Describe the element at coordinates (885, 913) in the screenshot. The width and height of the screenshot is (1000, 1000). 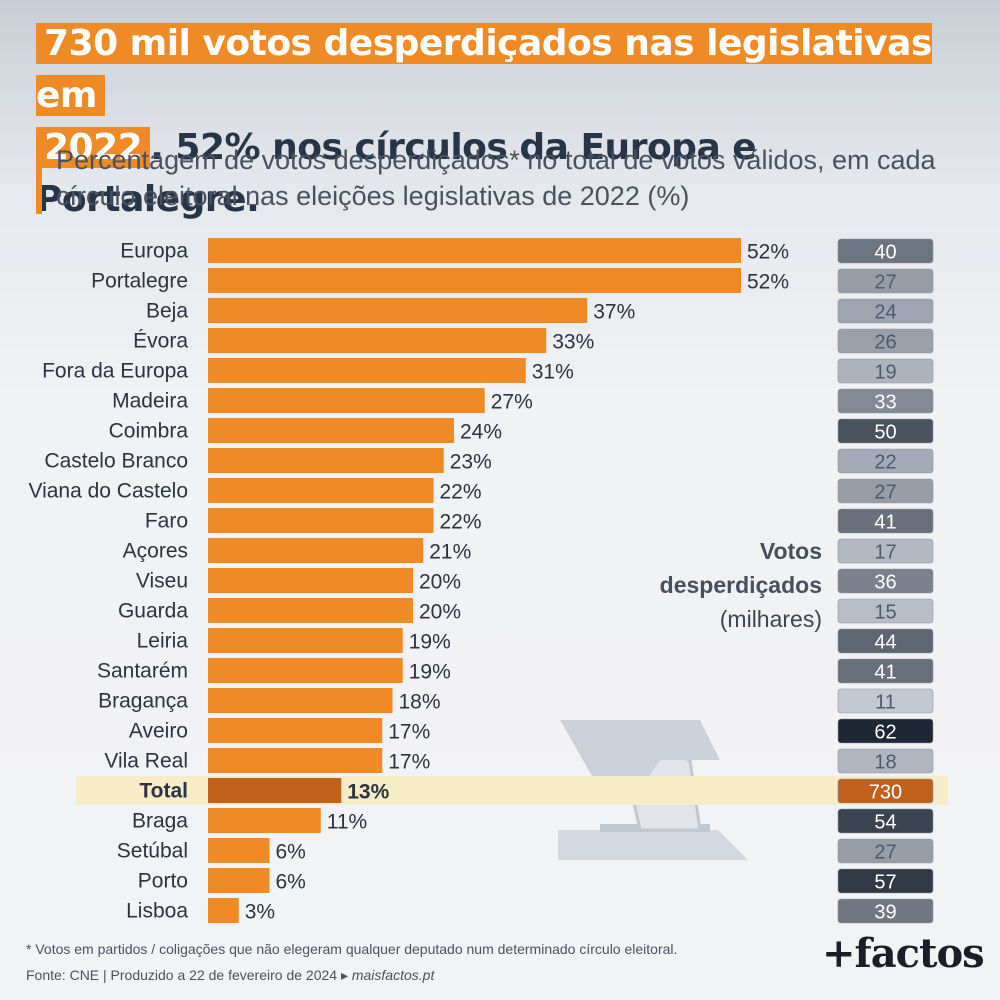
I see `votes-value-label: 39` at that location.